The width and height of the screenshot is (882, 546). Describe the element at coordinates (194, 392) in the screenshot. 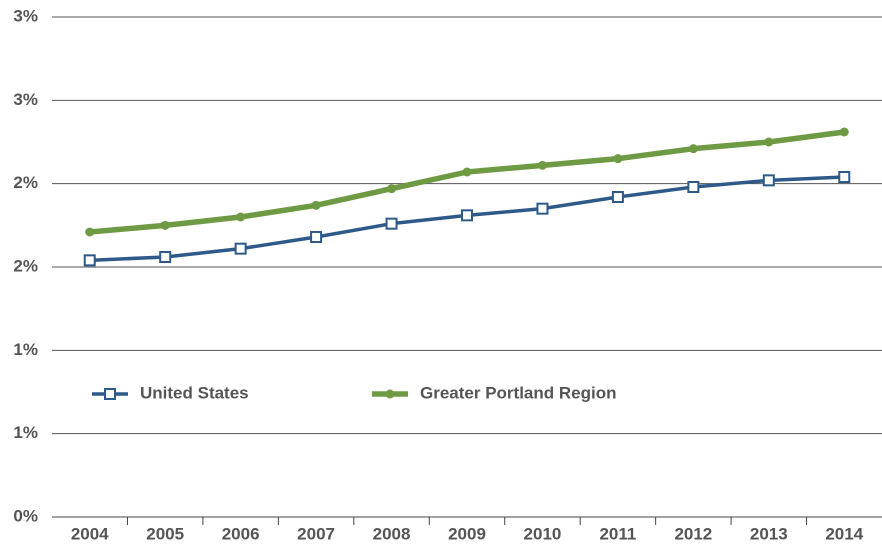

I see `legend-label: United States` at that location.